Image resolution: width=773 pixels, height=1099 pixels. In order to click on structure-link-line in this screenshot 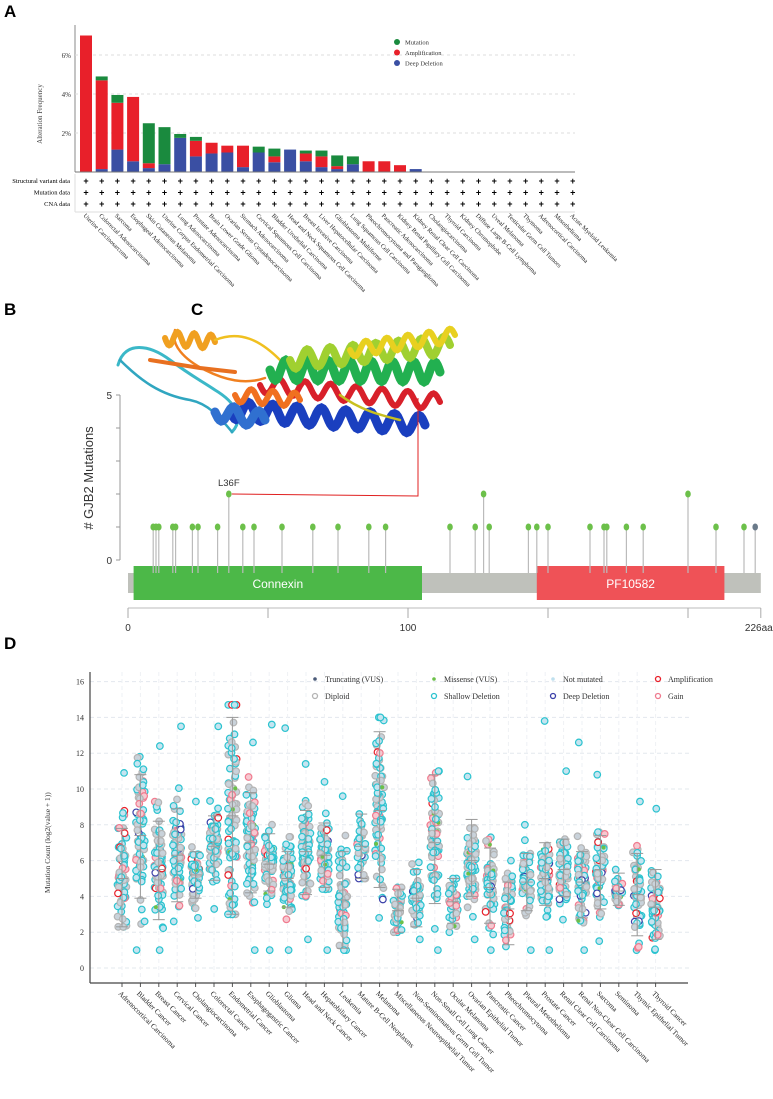, I will do `click(325, 458)`.